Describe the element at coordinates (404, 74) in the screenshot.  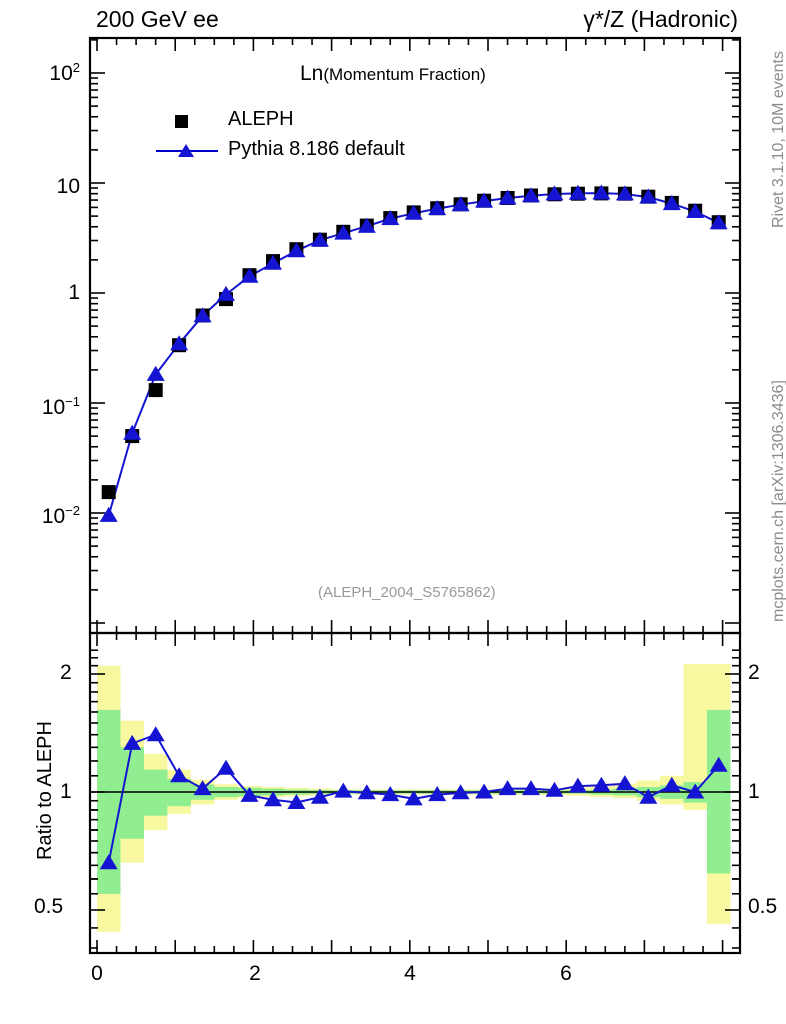
I see `plot-title-rest: (Momentum Fraction)` at that location.